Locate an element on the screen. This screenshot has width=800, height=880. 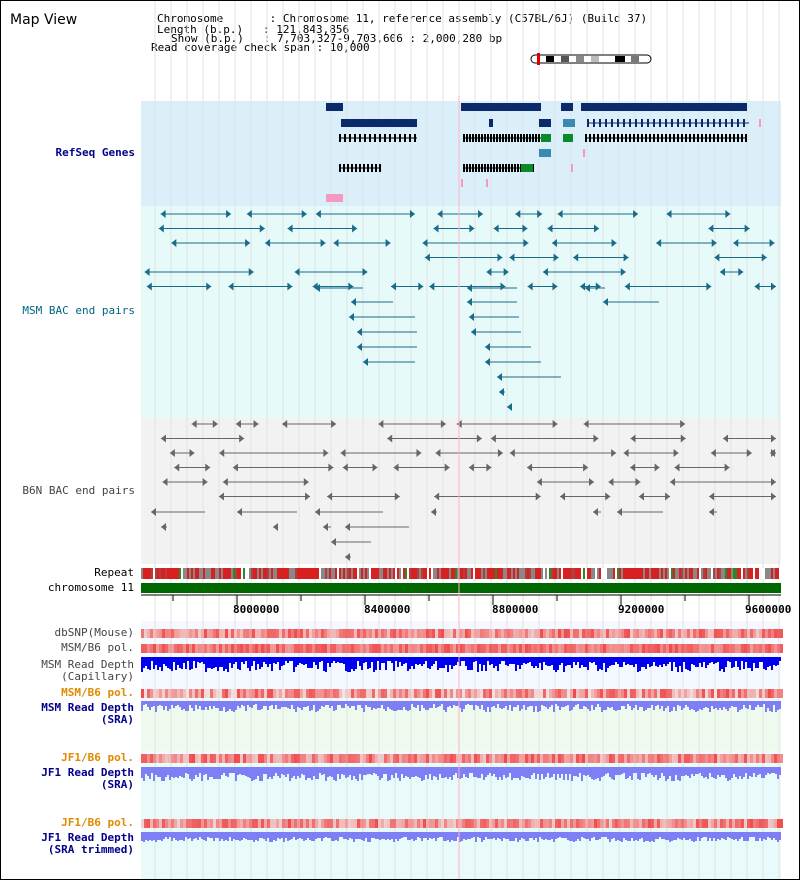
track-label-msm-depth-sra-1: MSM Read Depth is located at coordinates (87, 707).